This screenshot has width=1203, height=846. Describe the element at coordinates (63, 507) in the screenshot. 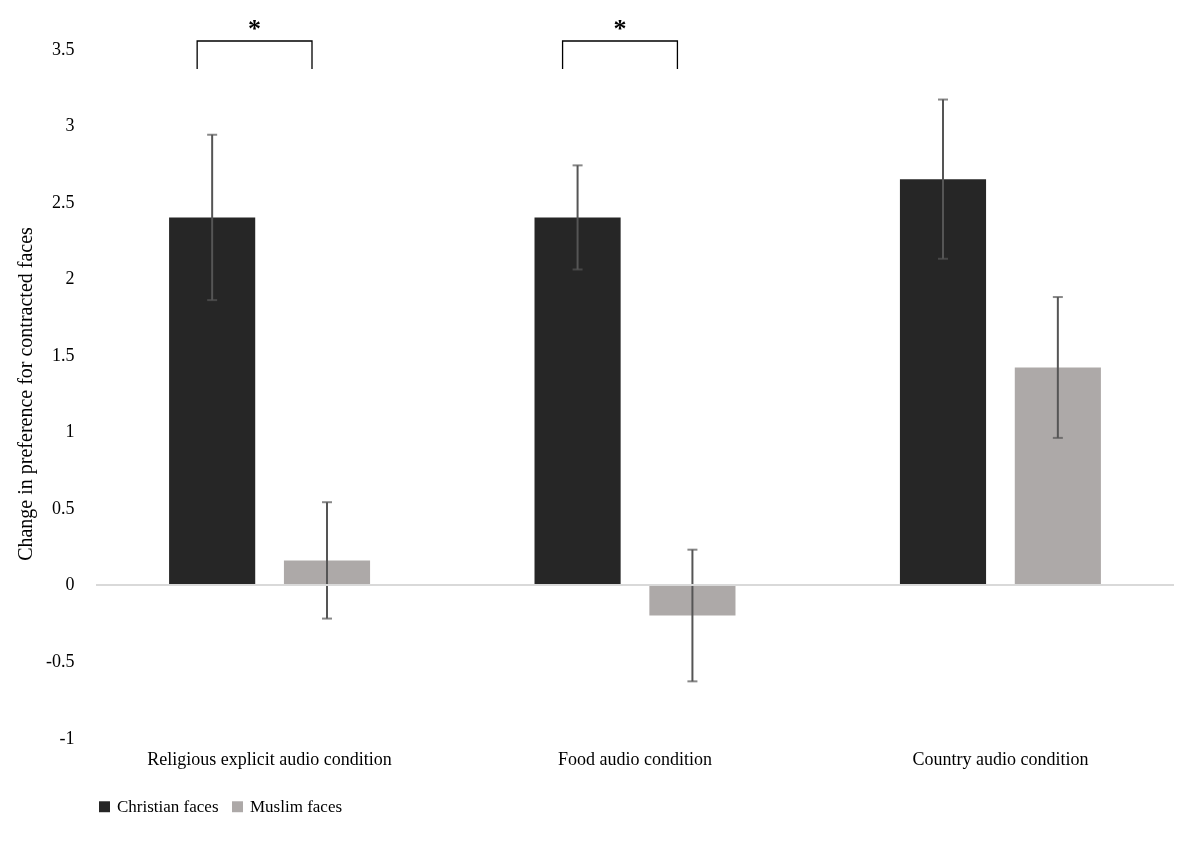

I see `y-tick-label: 0.5` at that location.